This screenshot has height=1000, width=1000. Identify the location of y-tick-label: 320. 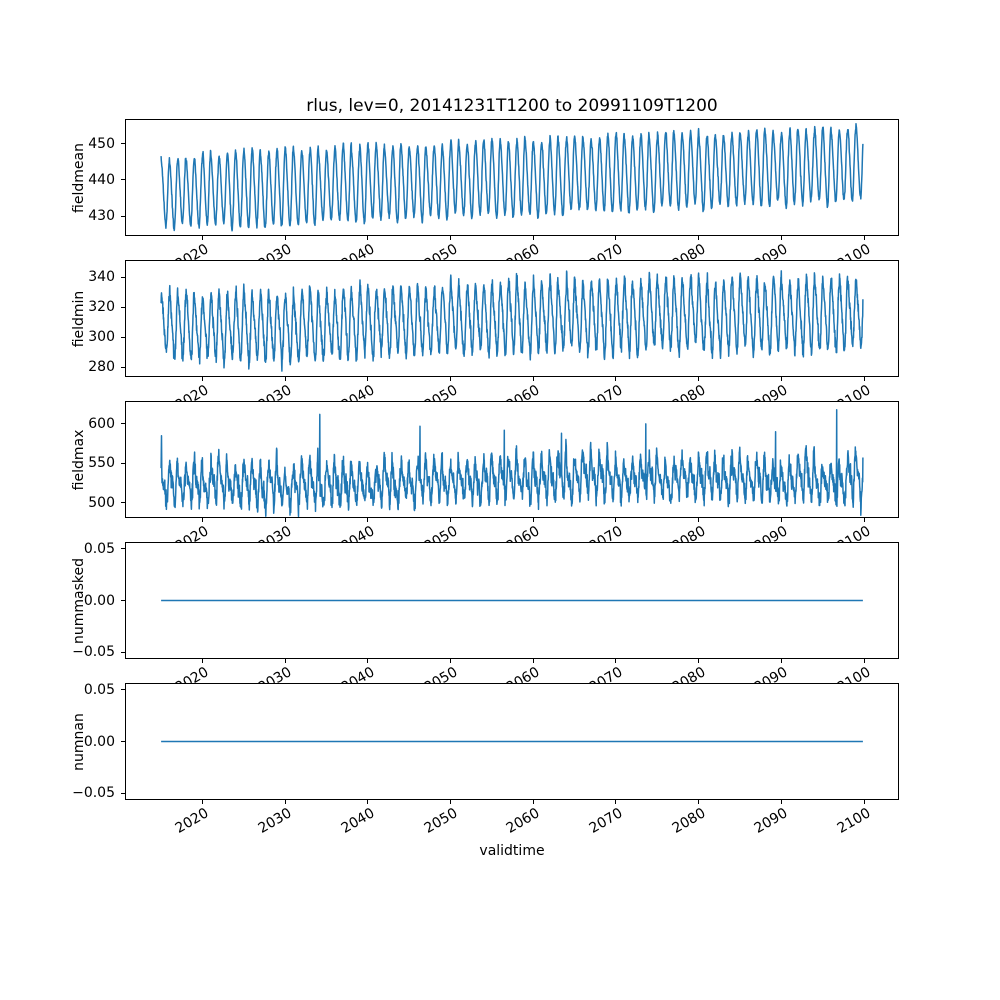
(101, 307).